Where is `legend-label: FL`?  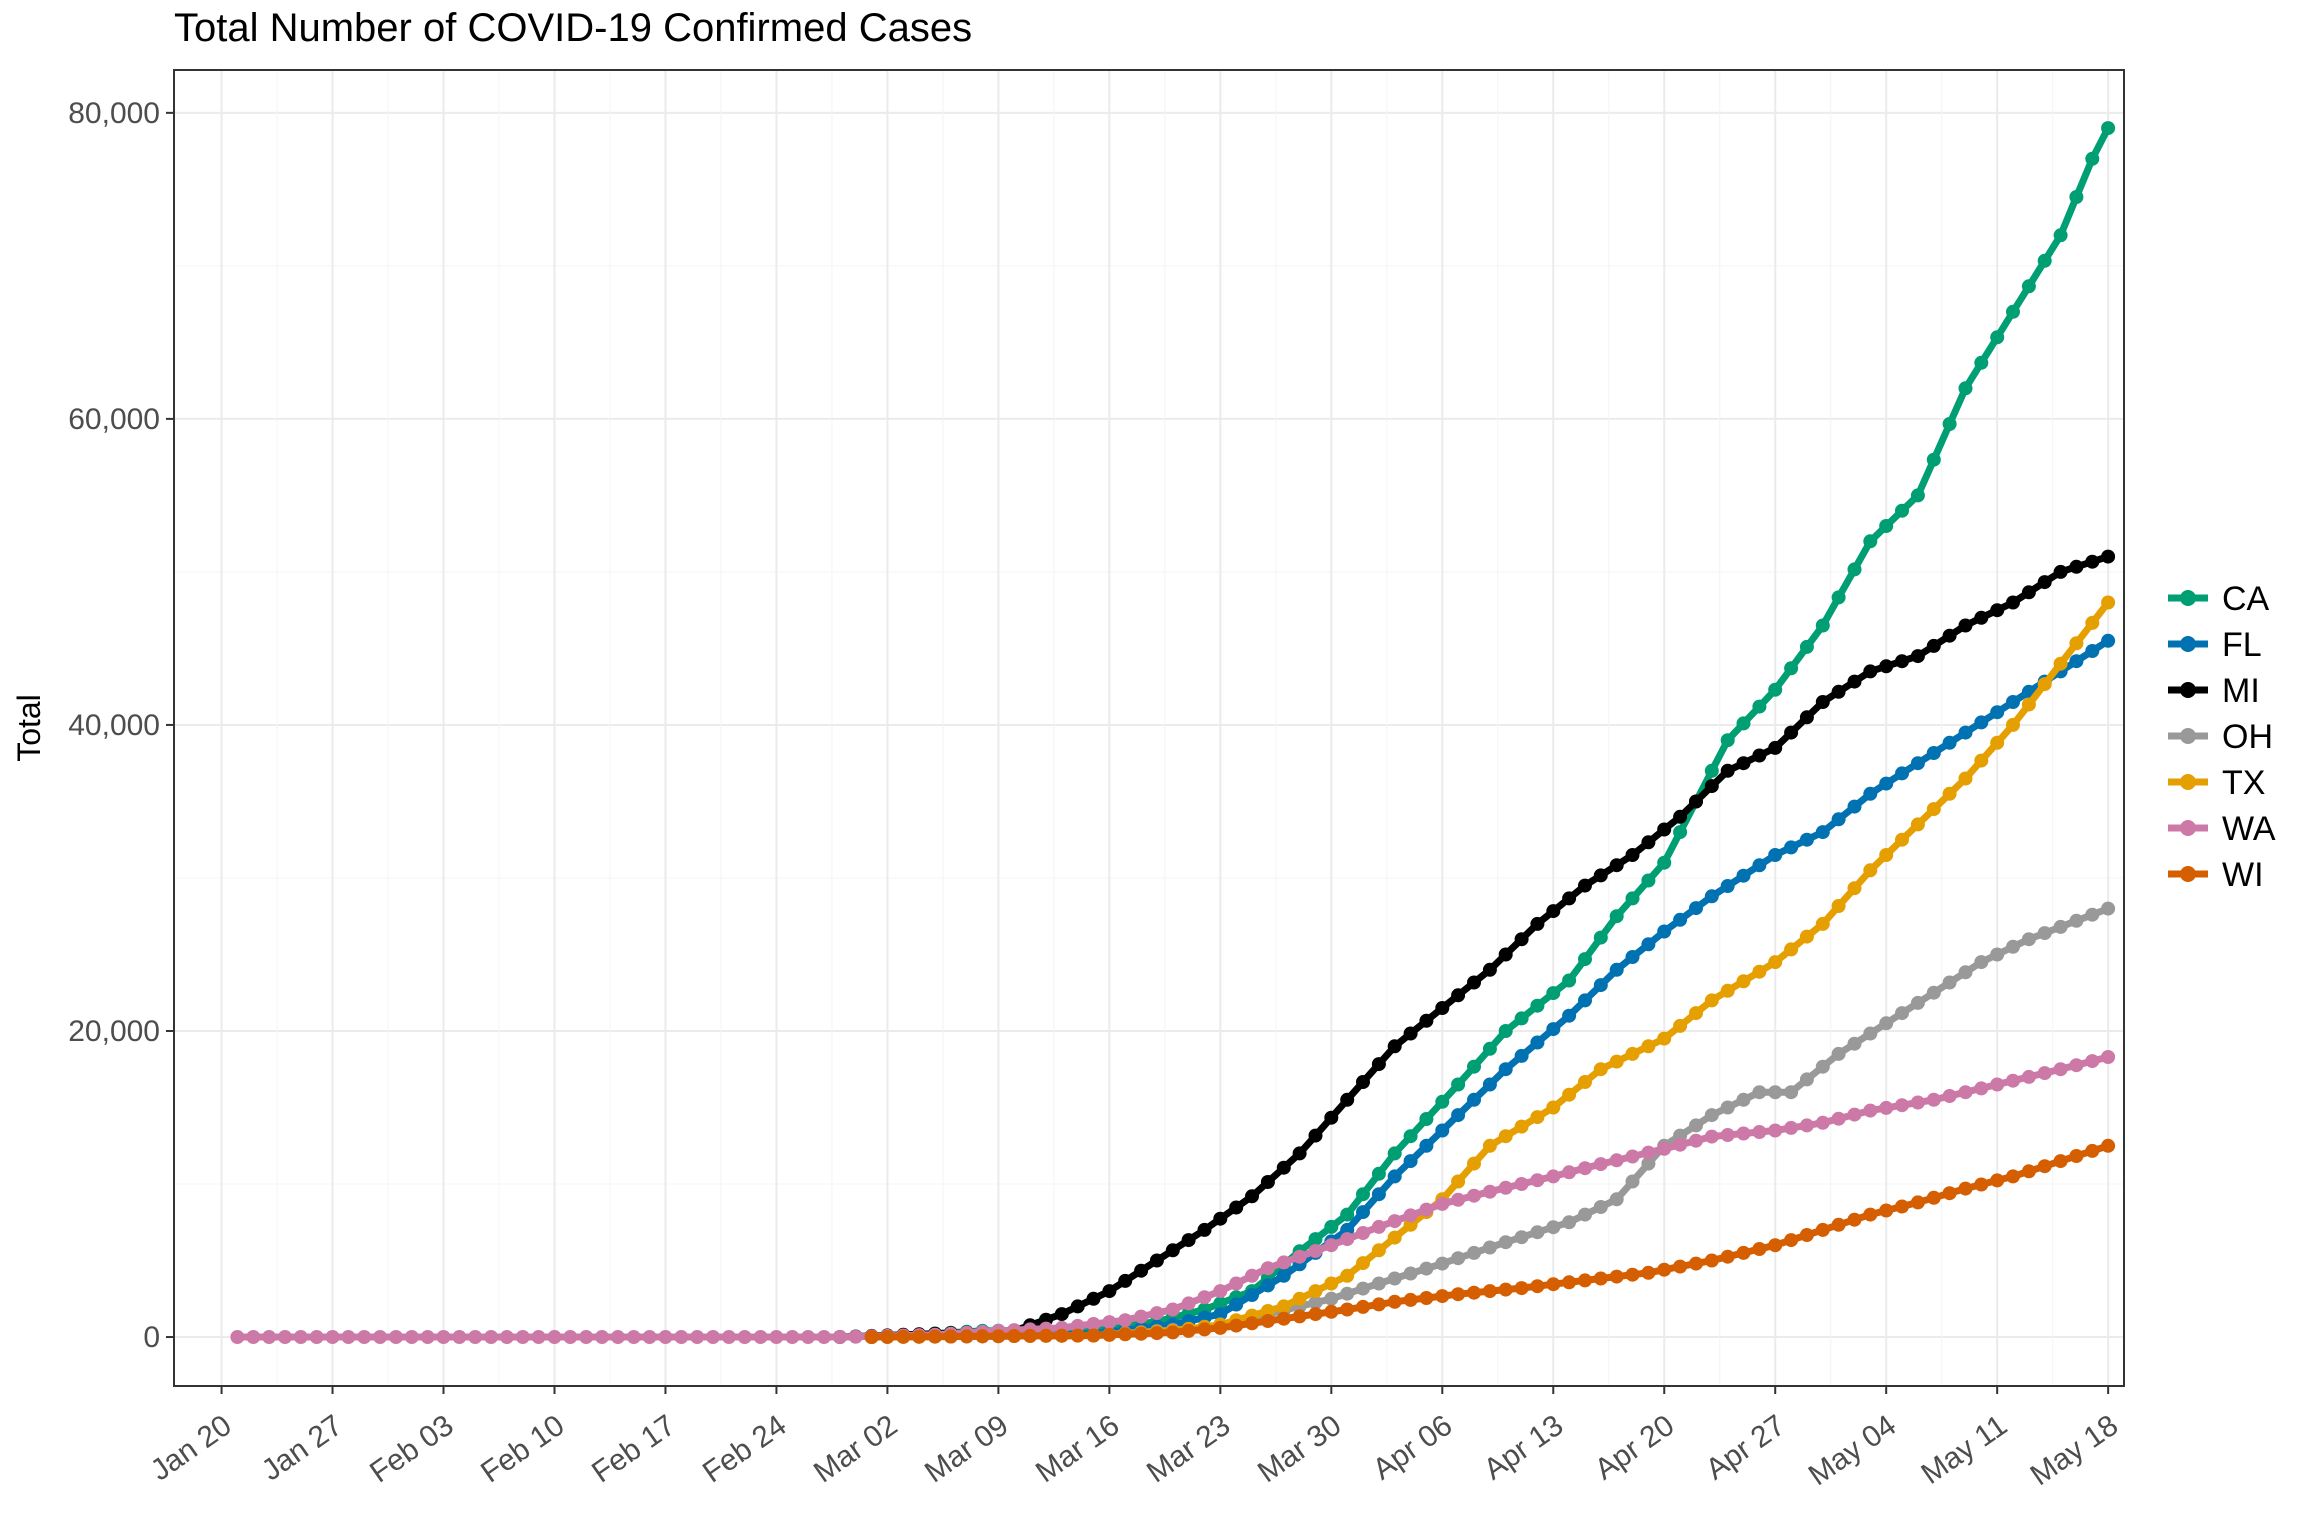 legend-label: FL is located at coordinates (2242, 645).